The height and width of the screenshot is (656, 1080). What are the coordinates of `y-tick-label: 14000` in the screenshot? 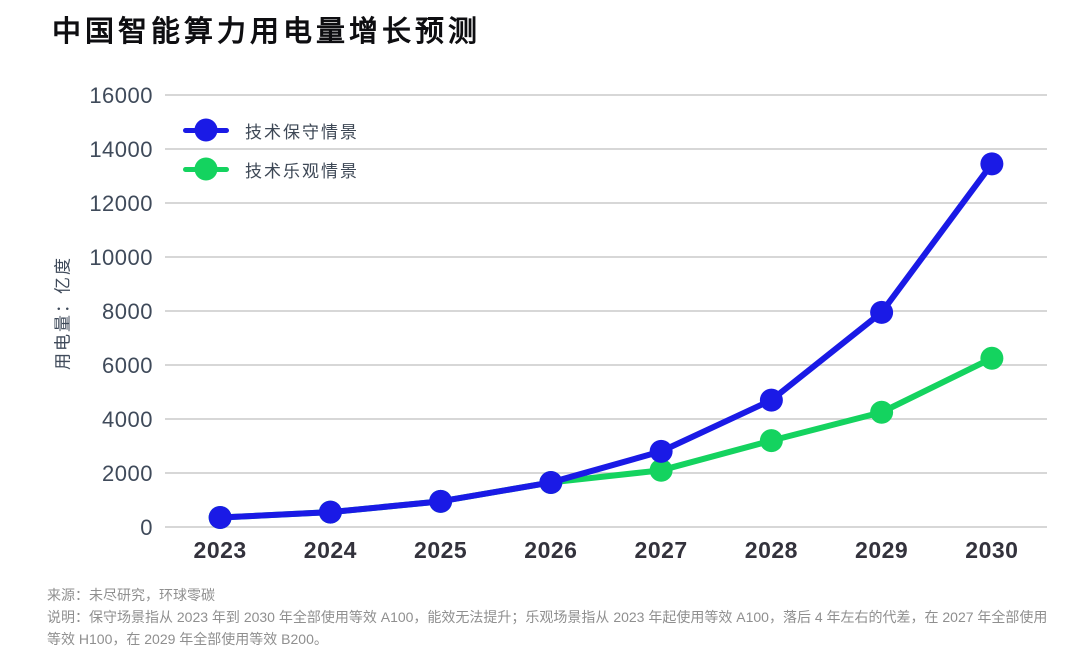 It's located at (121, 149).